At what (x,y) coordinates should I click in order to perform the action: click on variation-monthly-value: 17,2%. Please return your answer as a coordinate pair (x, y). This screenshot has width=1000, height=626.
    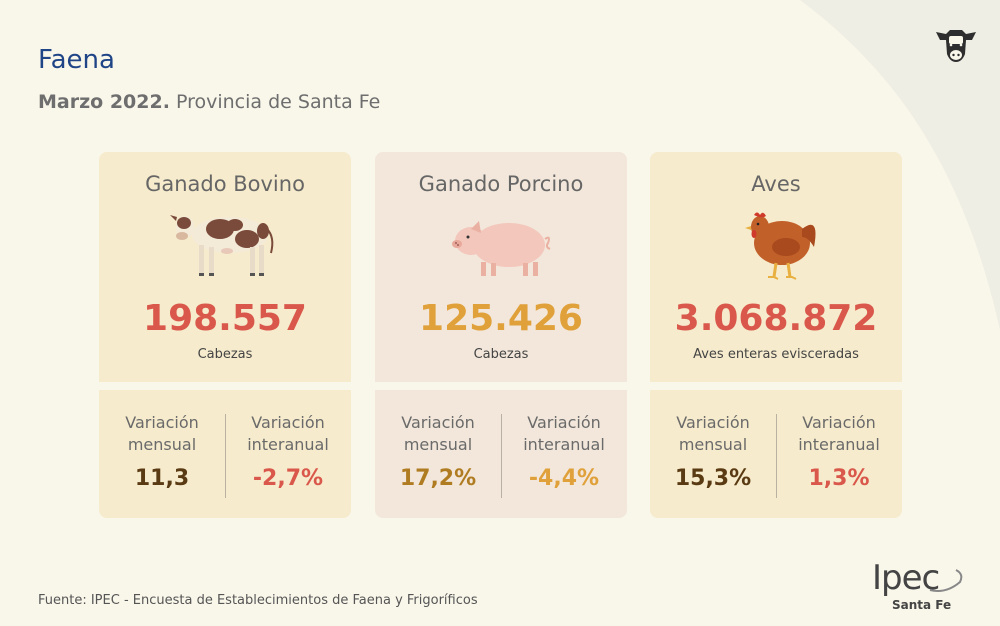
    Looking at the image, I should click on (438, 478).